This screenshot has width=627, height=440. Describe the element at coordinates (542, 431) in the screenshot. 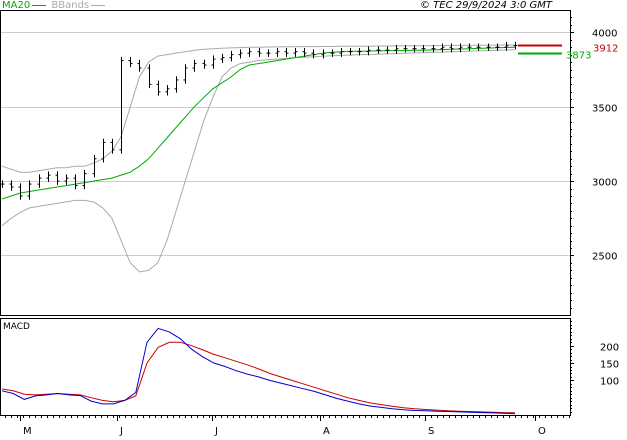

I see `x-tick-label: O` at that location.